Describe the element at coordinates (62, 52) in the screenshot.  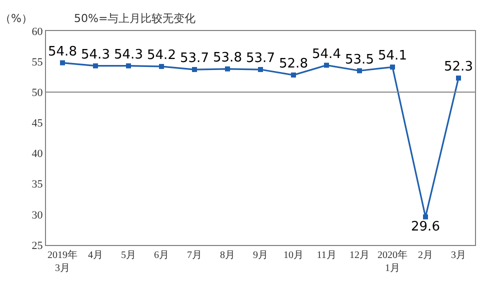
I see `data-label: 54.8` at that location.